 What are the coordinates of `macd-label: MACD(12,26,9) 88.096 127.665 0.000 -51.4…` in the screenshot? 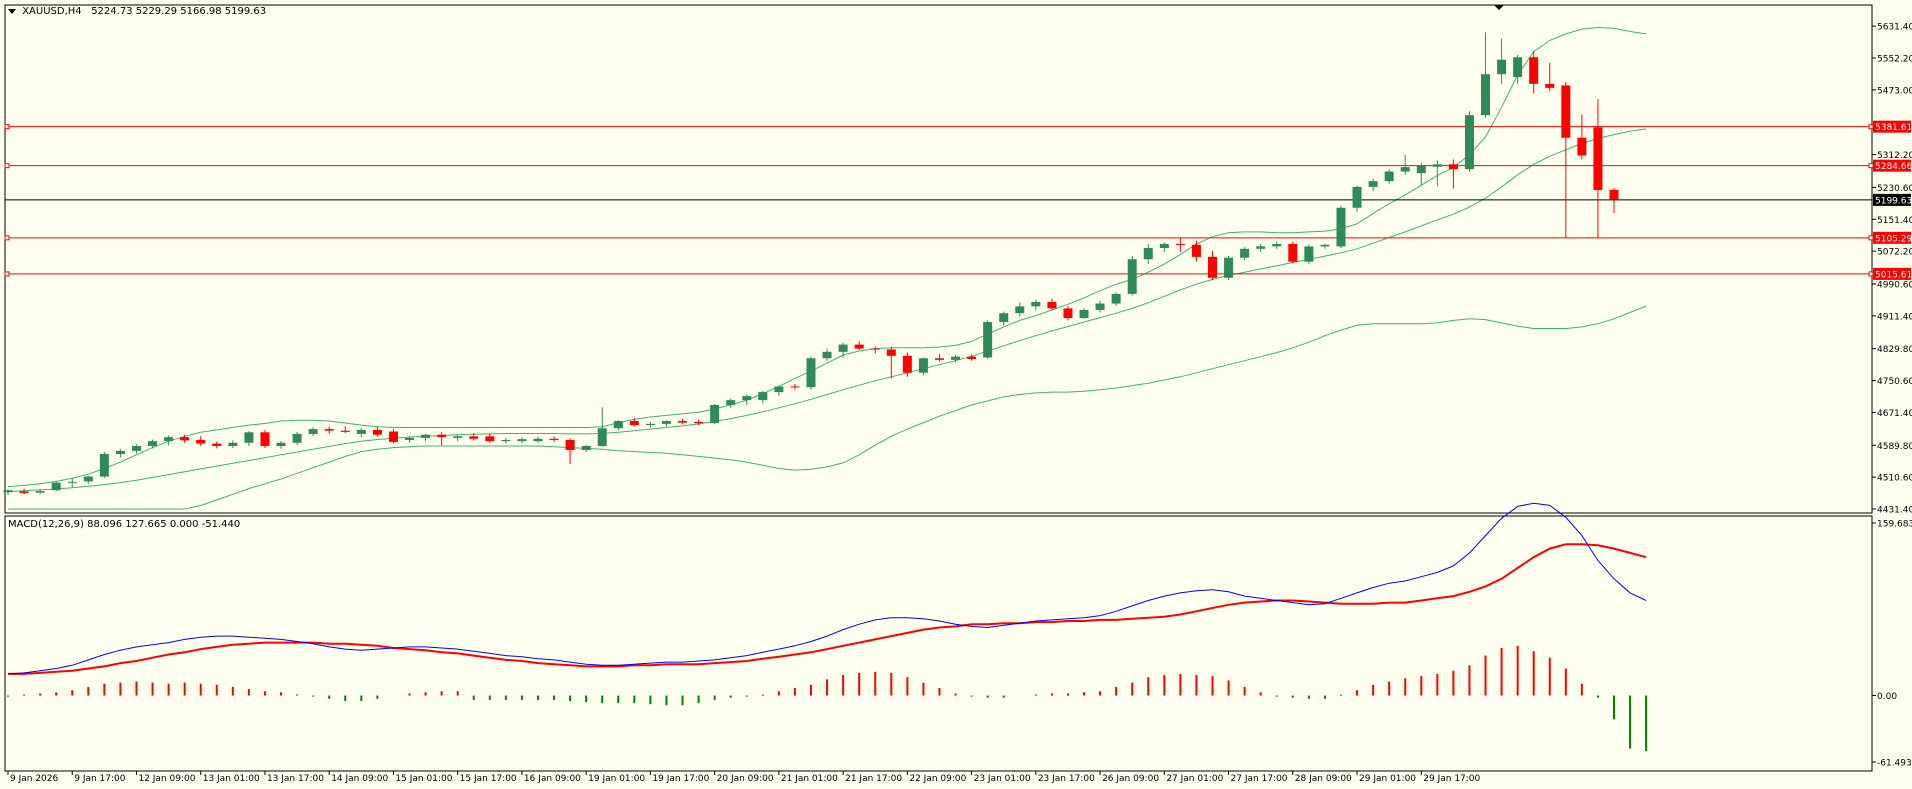 It's located at (124, 524).